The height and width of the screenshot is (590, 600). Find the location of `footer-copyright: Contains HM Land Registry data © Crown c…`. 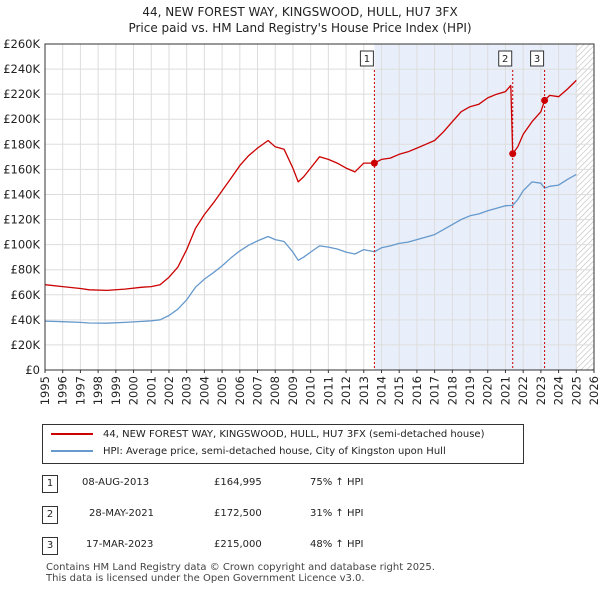

footer-copyright: Contains HM Land Registry data © Crown c… is located at coordinates (240, 567).